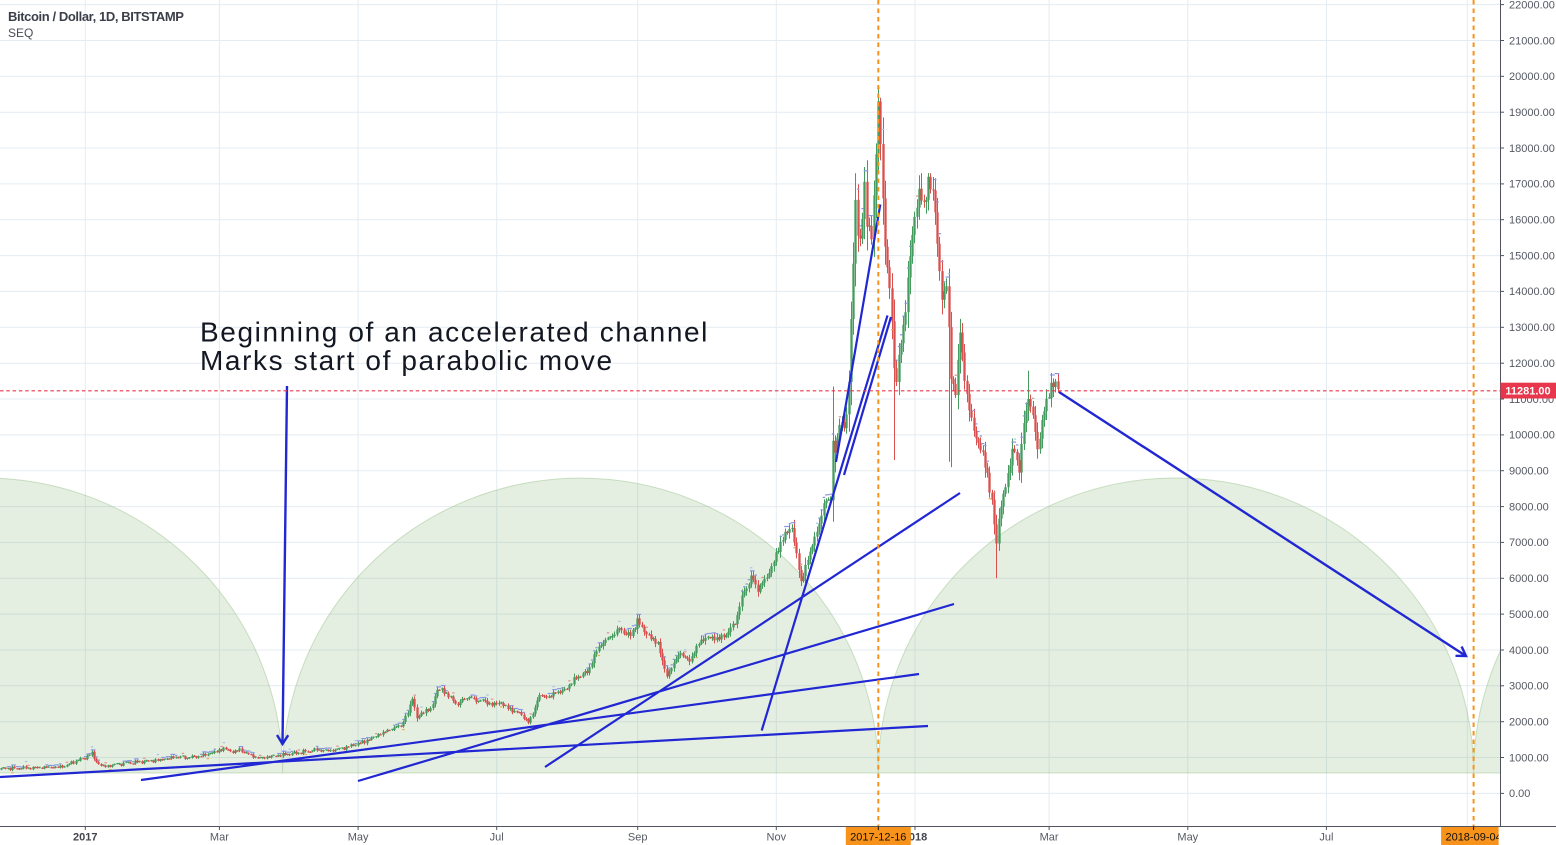 This screenshot has width=1556, height=845. What do you see at coordinates (1532, 221) in the screenshot?
I see `svg-text: 16000.00` at bounding box center [1532, 221].